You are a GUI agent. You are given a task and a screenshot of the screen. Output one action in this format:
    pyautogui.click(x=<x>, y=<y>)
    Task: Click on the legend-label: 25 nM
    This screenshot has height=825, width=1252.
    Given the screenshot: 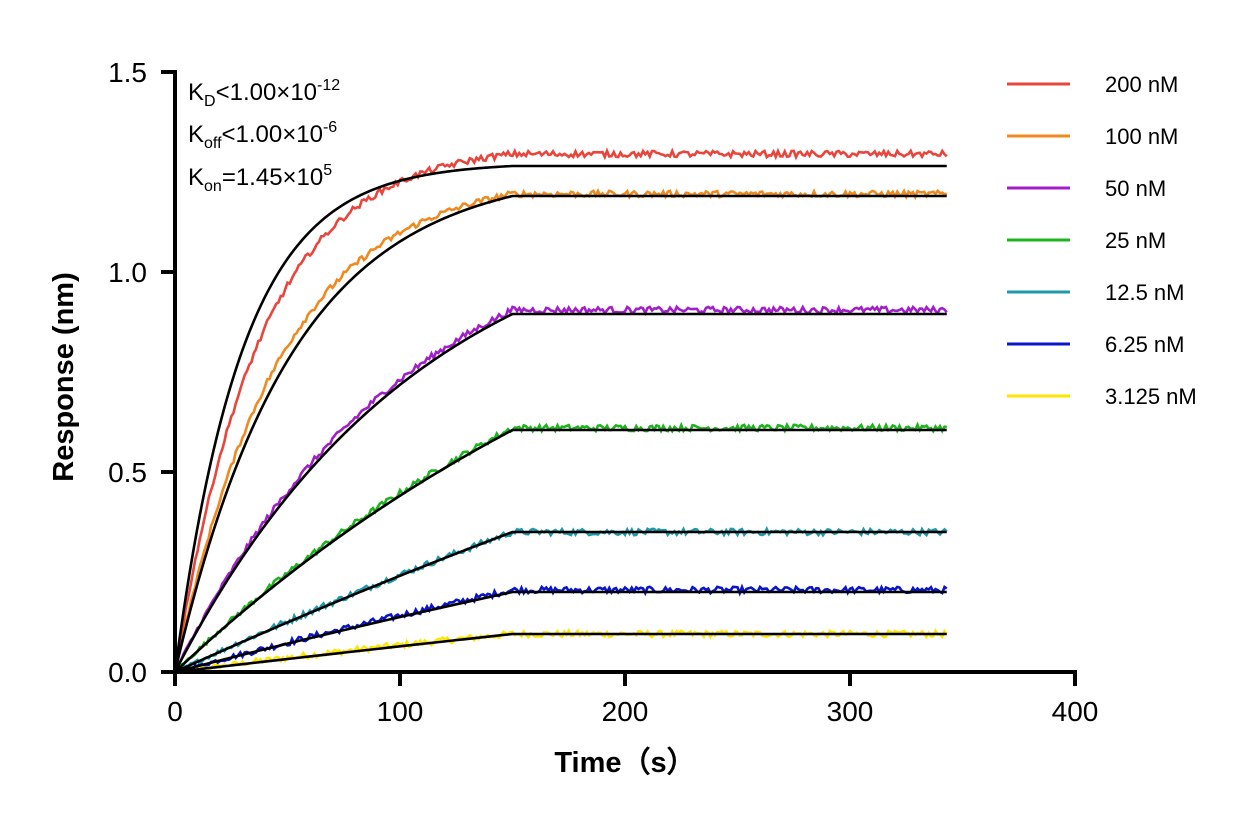 What is the action you would take?
    pyautogui.click(x=1135, y=240)
    